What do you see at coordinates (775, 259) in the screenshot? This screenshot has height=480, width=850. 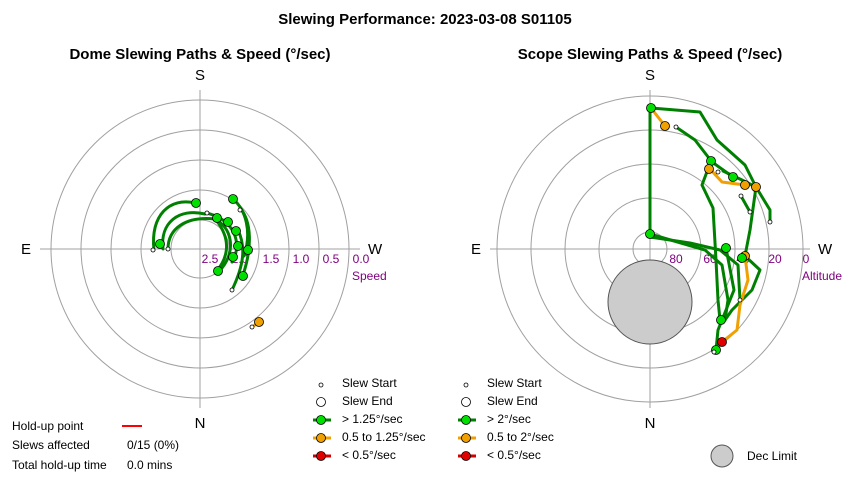 I see `scope-tick-label: 20` at bounding box center [775, 259].